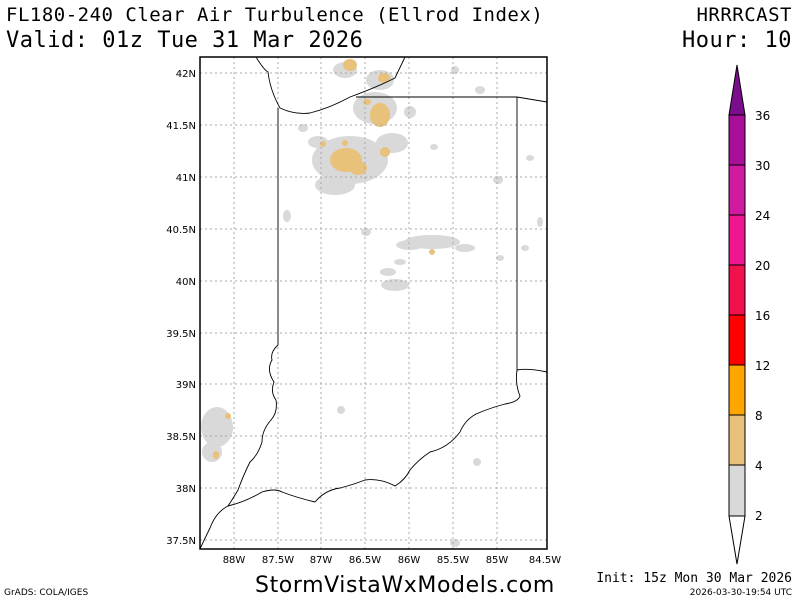 This screenshot has height=600, width=800. Describe the element at coordinates (186, 74) in the screenshot. I see `lat-label: 42N` at that location.